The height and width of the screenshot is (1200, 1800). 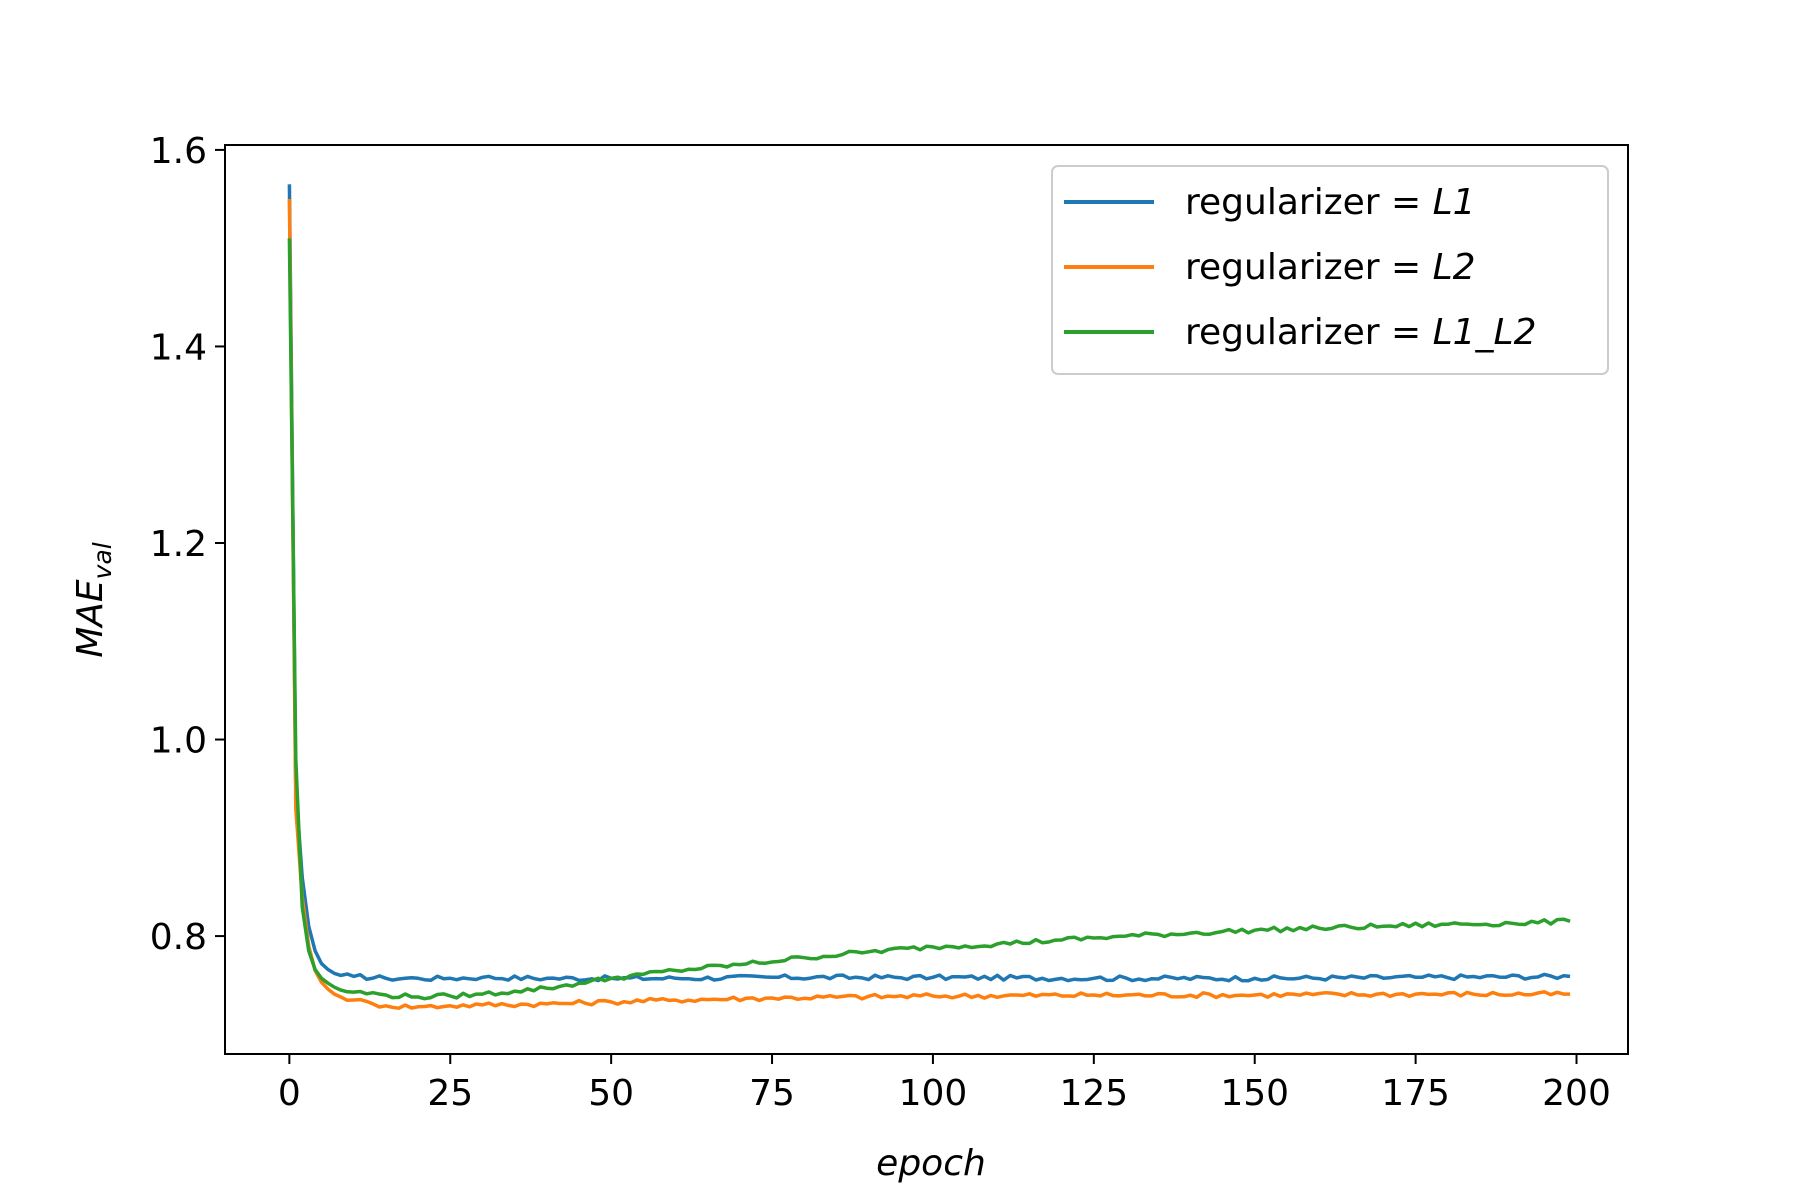 What do you see at coordinates (102, 560) in the screenshot?
I see `y-axis-label-subscript: val` at bounding box center [102, 560].